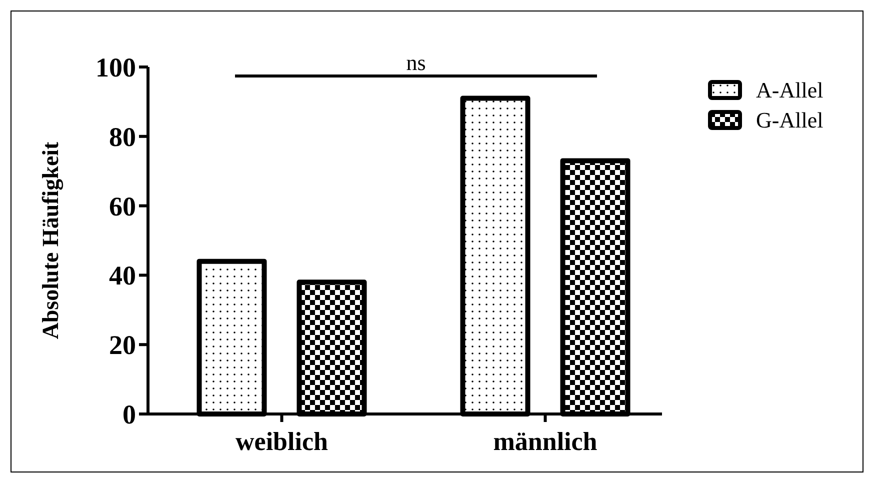 The height and width of the screenshot is (483, 874). I want to click on y-tick-label: 0, so click(129, 414).